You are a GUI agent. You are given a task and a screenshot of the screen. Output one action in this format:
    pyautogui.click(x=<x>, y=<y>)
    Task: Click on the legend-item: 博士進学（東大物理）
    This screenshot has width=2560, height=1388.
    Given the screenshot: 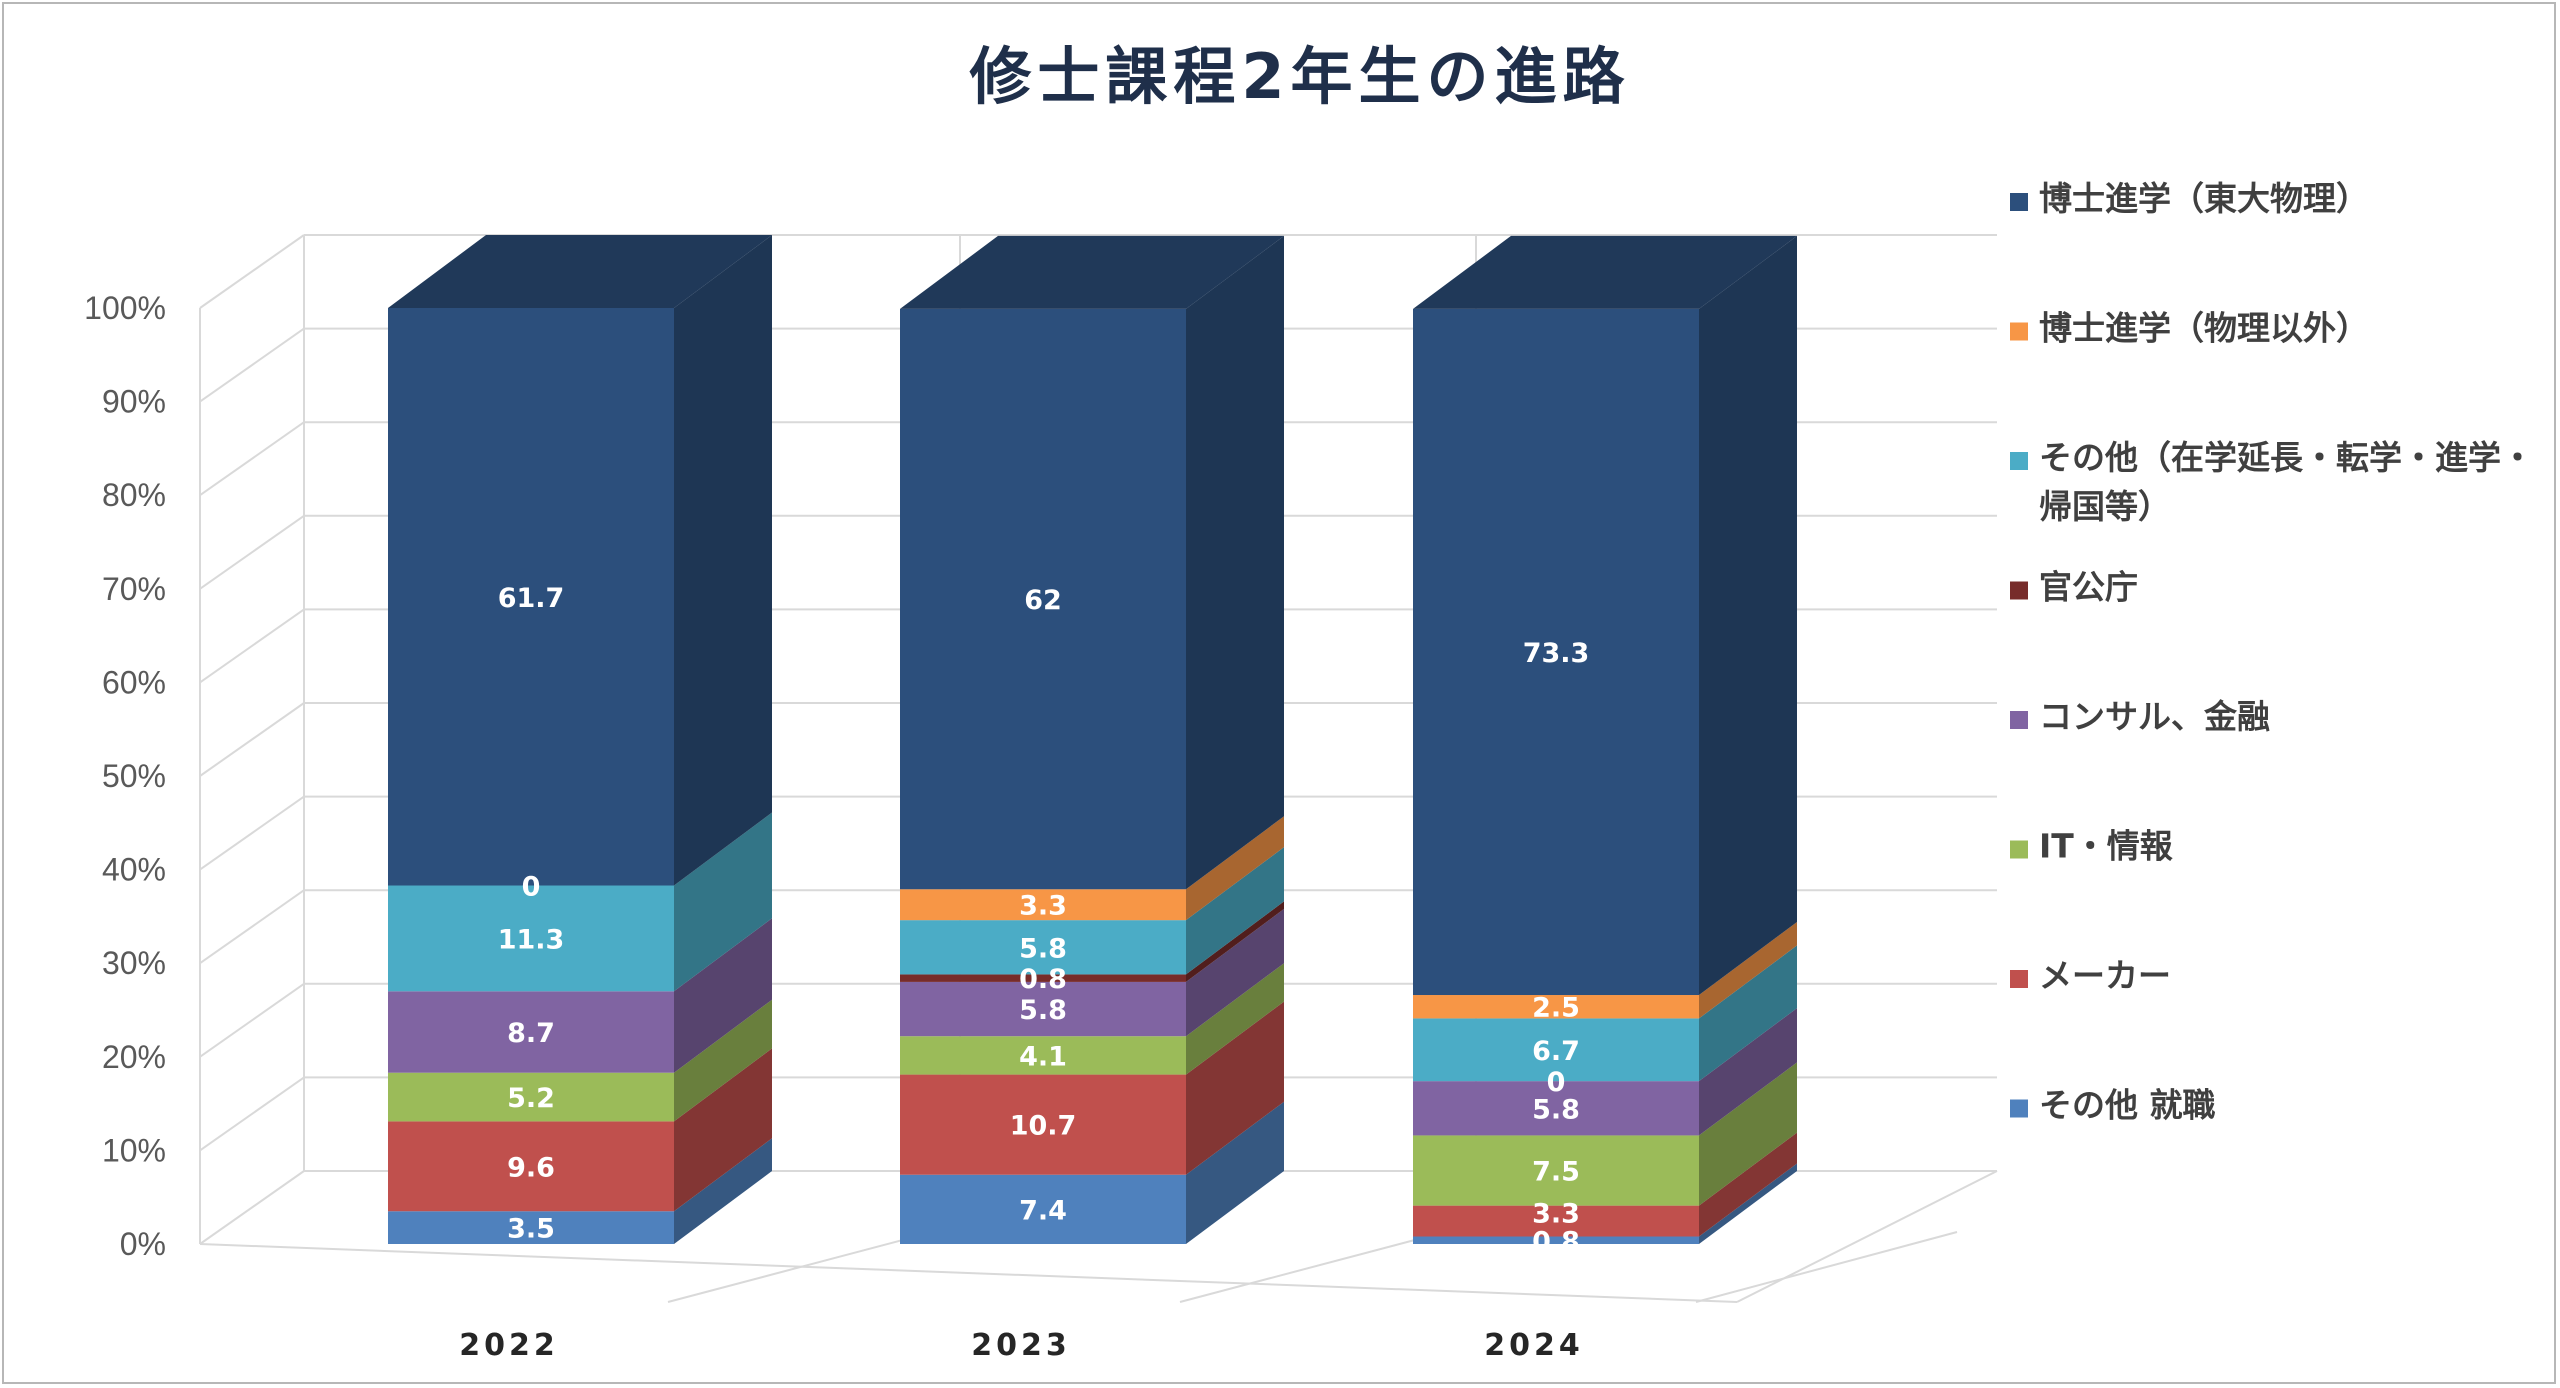 What is the action you would take?
    pyautogui.click(x=2189, y=198)
    